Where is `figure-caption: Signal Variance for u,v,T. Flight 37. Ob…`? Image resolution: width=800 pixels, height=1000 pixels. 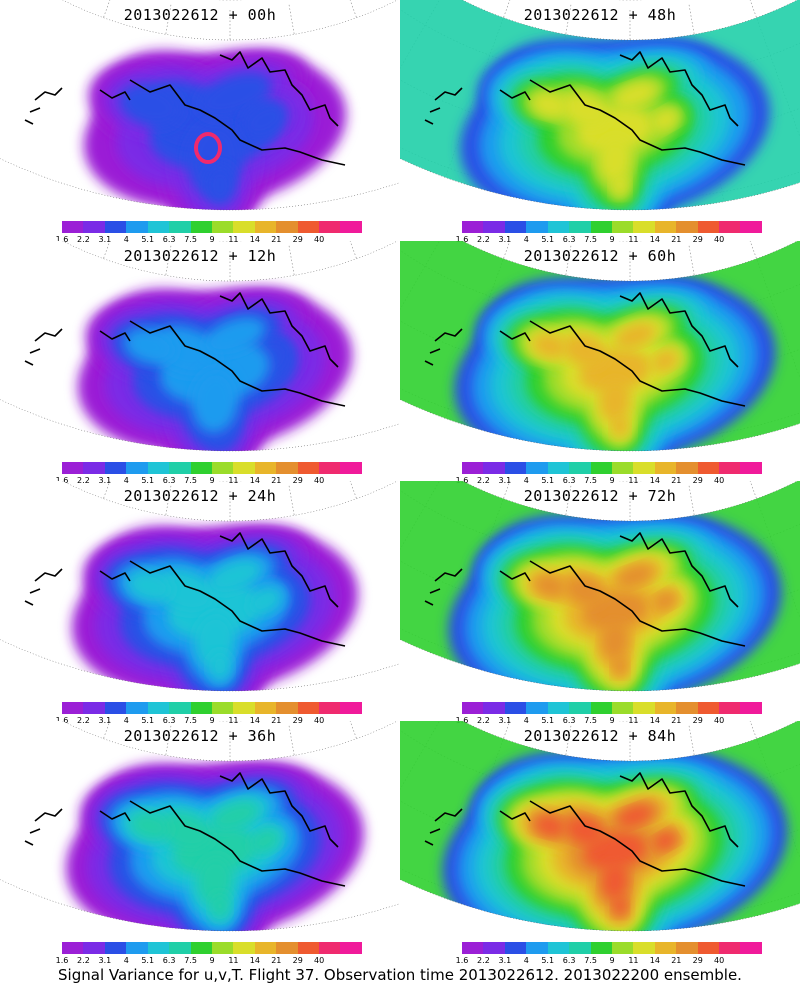 figure-caption: Signal Variance for u,v,T. Flight 37. Ob… is located at coordinates (400, 975).